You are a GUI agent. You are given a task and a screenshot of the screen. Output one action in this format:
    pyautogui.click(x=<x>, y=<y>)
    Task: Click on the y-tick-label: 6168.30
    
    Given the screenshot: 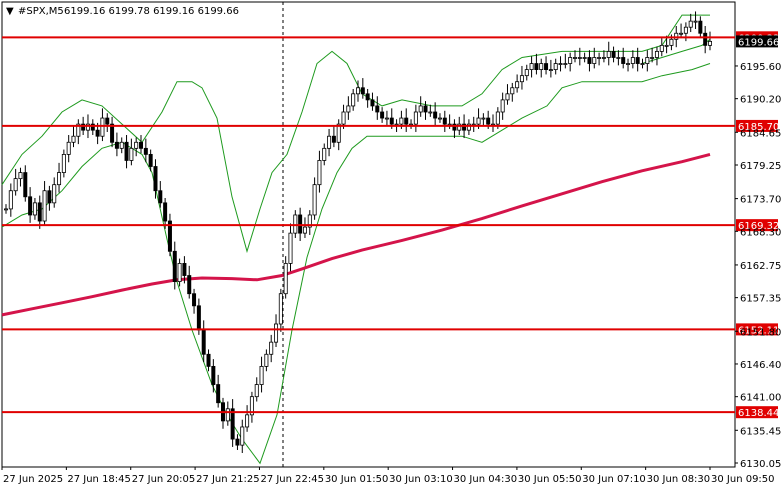 What is the action you would take?
    pyautogui.click(x=760, y=232)
    